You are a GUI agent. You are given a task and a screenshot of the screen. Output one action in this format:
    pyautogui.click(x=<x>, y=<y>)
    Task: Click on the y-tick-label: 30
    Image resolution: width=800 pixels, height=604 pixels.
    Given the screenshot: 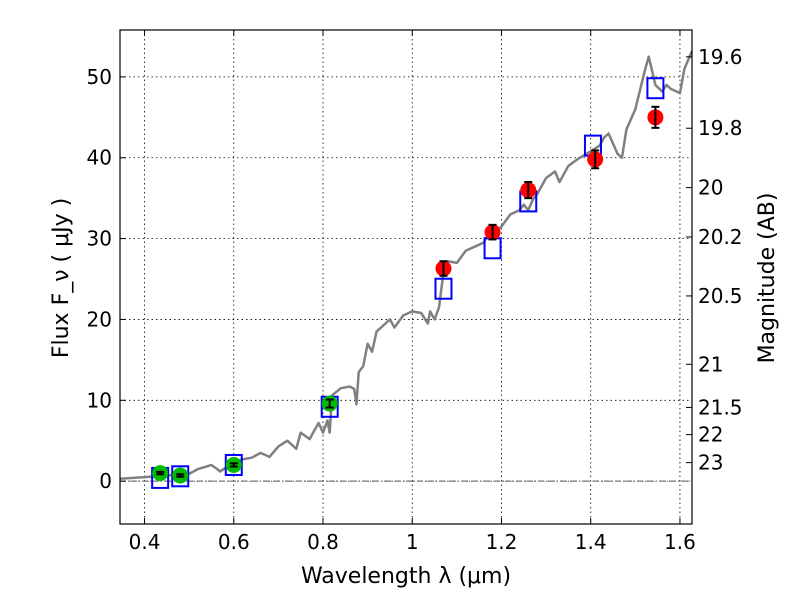 What is the action you would take?
    pyautogui.click(x=99, y=239)
    